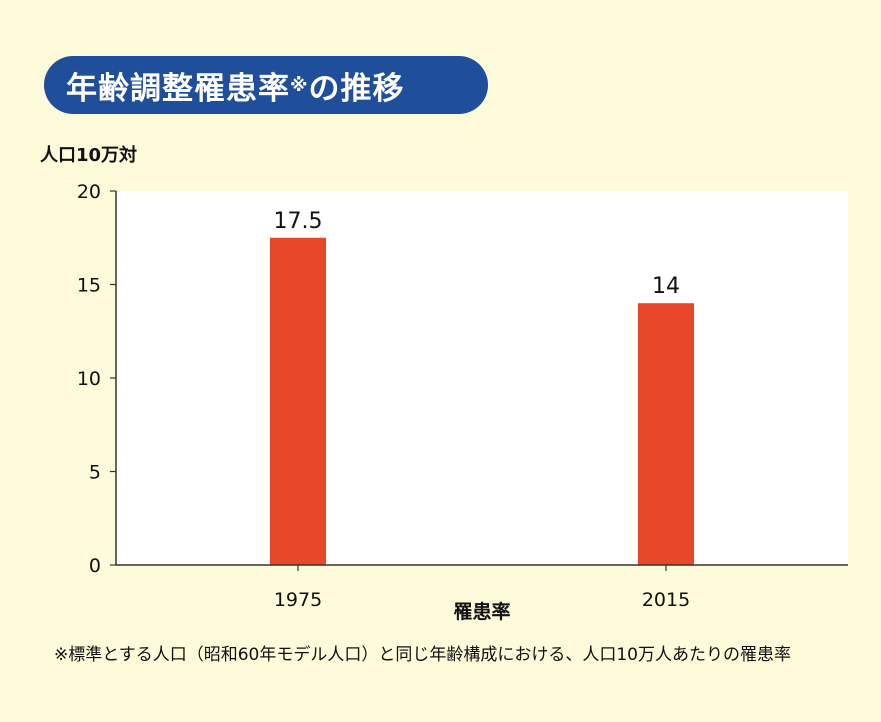 The height and width of the screenshot is (722, 881). Describe the element at coordinates (95, 473) in the screenshot. I see `y-tick-label-5: 5` at that location.